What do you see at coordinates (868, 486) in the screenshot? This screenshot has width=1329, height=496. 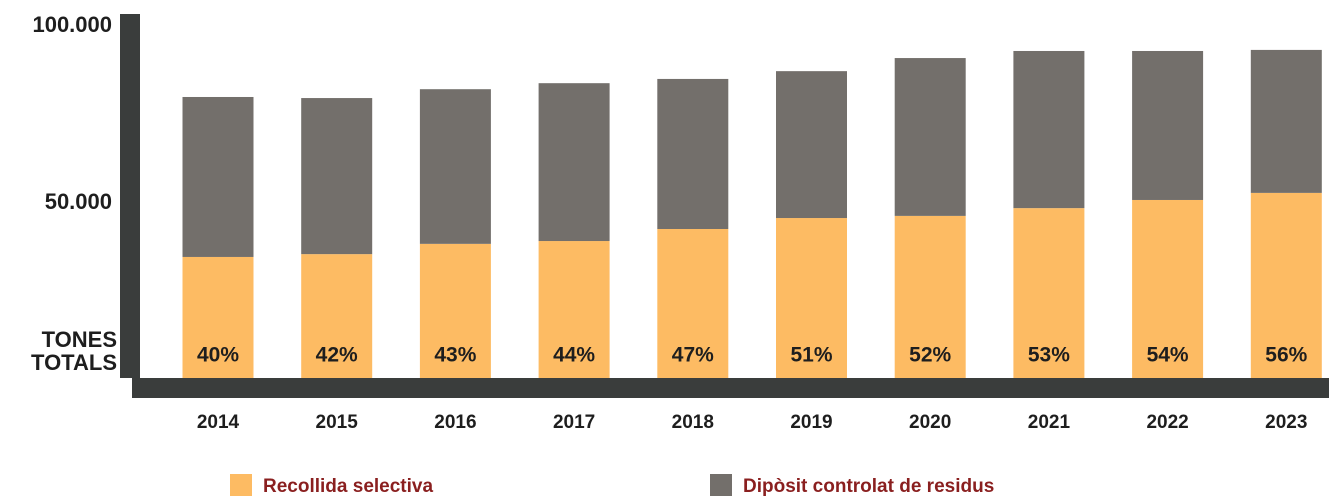 I see `legend-label: Dipòsit controlat de residus` at bounding box center [868, 486].